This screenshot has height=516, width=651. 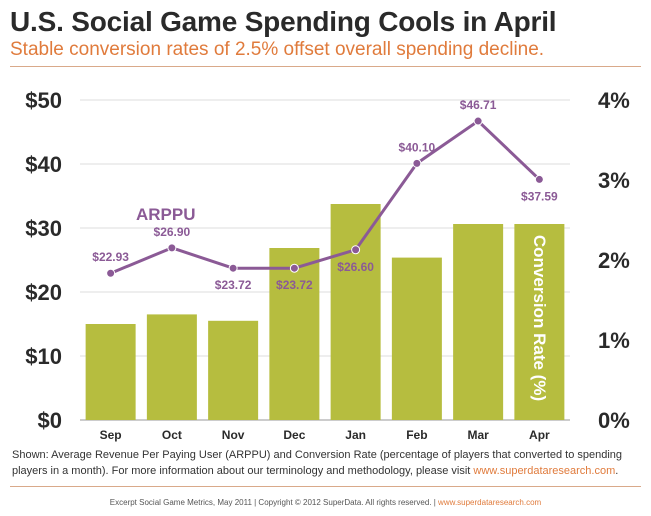 What do you see at coordinates (614, 180) in the screenshot?
I see `right-tick-label: 3%` at bounding box center [614, 180].